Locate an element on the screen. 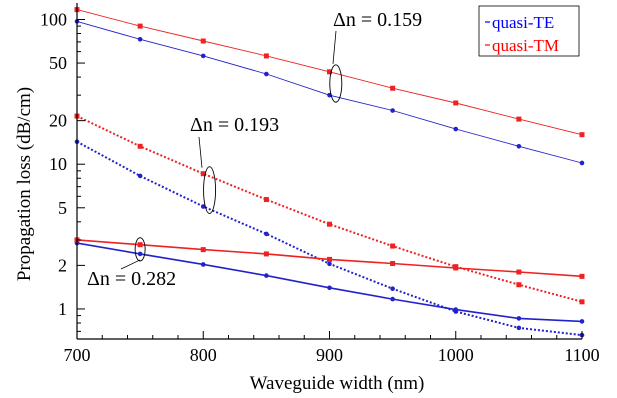 The width and height of the screenshot is (617, 398). y-tick-label: 5 is located at coordinates (62, 208).